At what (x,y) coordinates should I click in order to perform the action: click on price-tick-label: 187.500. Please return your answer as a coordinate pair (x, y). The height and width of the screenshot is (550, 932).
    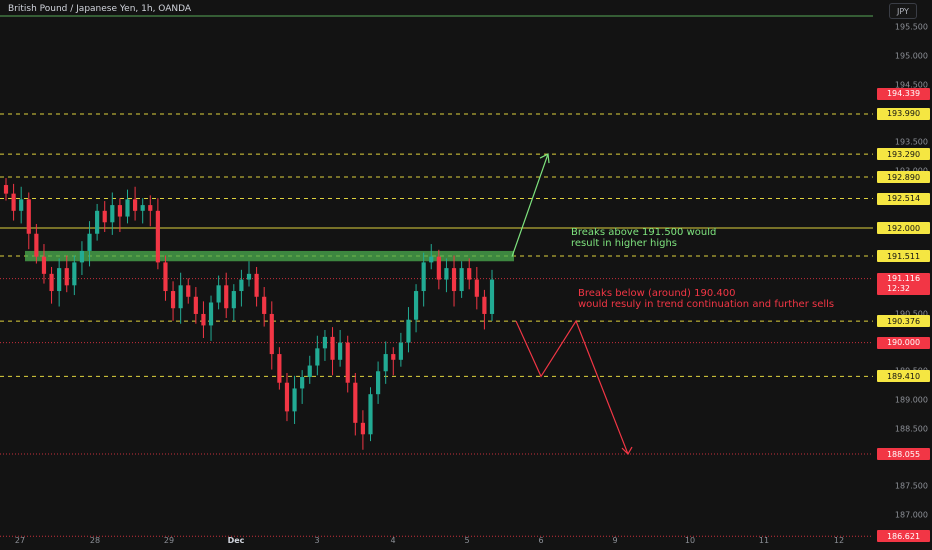
    Looking at the image, I should click on (911, 486).